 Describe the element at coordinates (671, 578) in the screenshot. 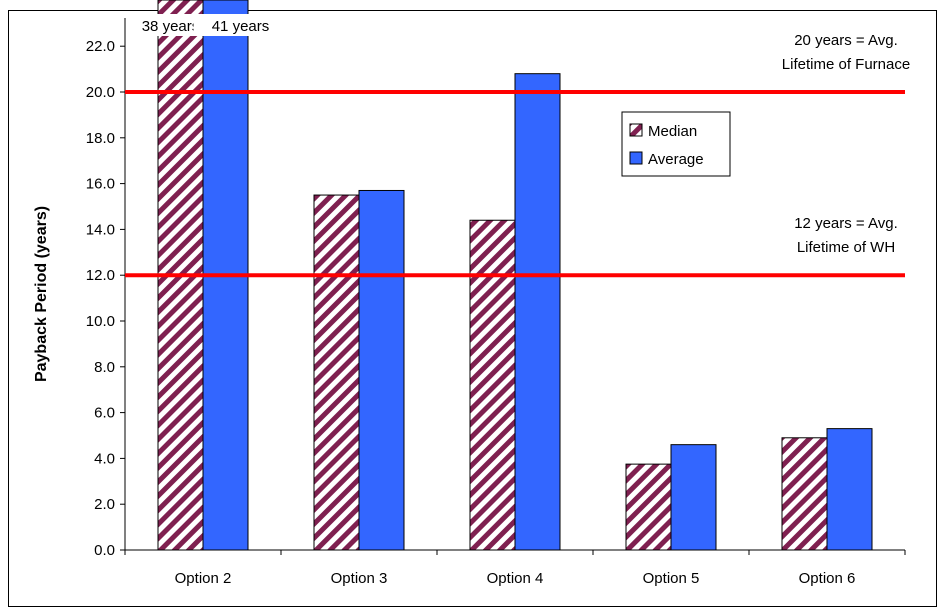

I see `x-tick-label: Option 5` at that location.